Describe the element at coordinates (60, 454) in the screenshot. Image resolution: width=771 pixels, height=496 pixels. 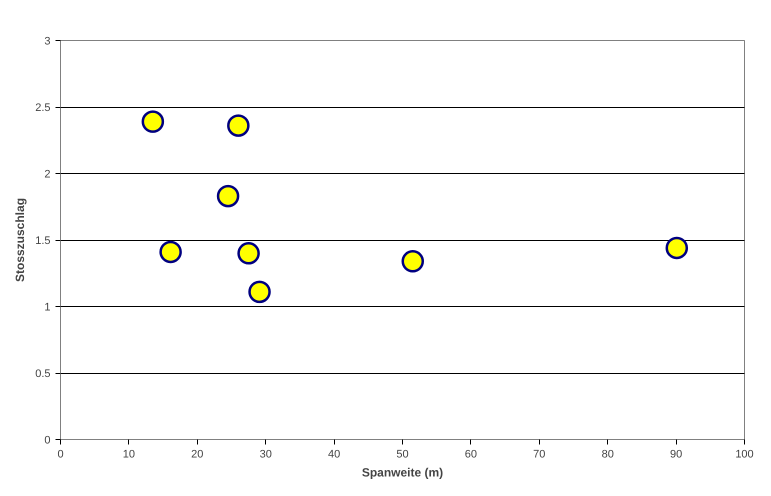
I see `x-tick-label: 0` at that location.